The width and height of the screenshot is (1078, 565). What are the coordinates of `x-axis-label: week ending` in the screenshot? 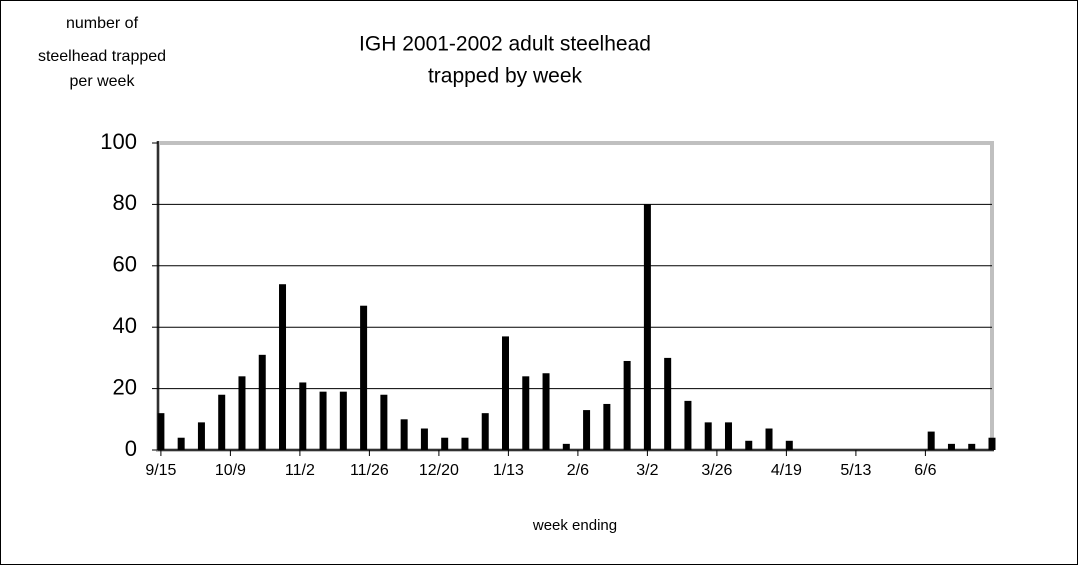 It's located at (574, 525).